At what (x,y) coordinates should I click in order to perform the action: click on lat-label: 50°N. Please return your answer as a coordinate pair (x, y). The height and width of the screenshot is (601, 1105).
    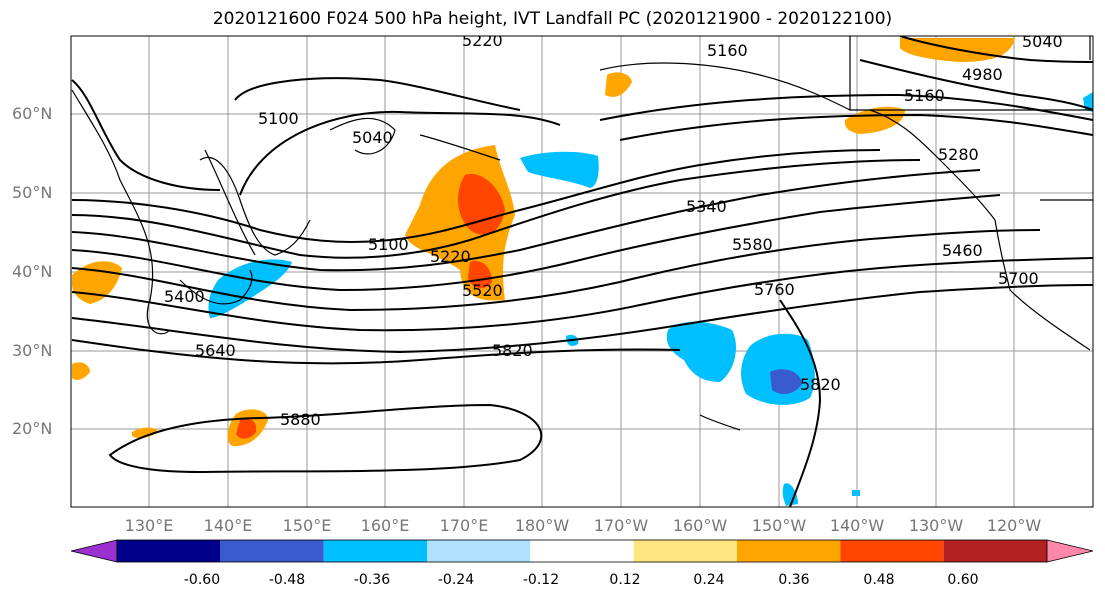
    Looking at the image, I should click on (32, 192).